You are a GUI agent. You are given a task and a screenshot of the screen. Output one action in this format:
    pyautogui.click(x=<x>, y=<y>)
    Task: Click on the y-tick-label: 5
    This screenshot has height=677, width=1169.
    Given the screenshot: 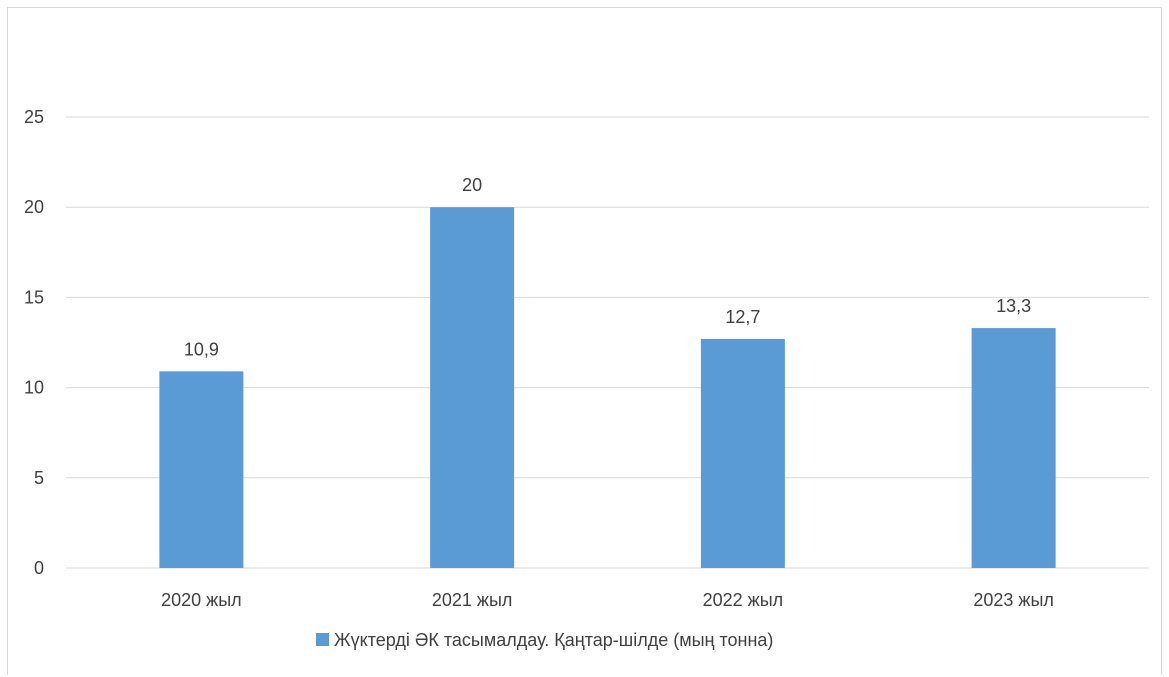 What is the action you would take?
    pyautogui.click(x=39, y=478)
    